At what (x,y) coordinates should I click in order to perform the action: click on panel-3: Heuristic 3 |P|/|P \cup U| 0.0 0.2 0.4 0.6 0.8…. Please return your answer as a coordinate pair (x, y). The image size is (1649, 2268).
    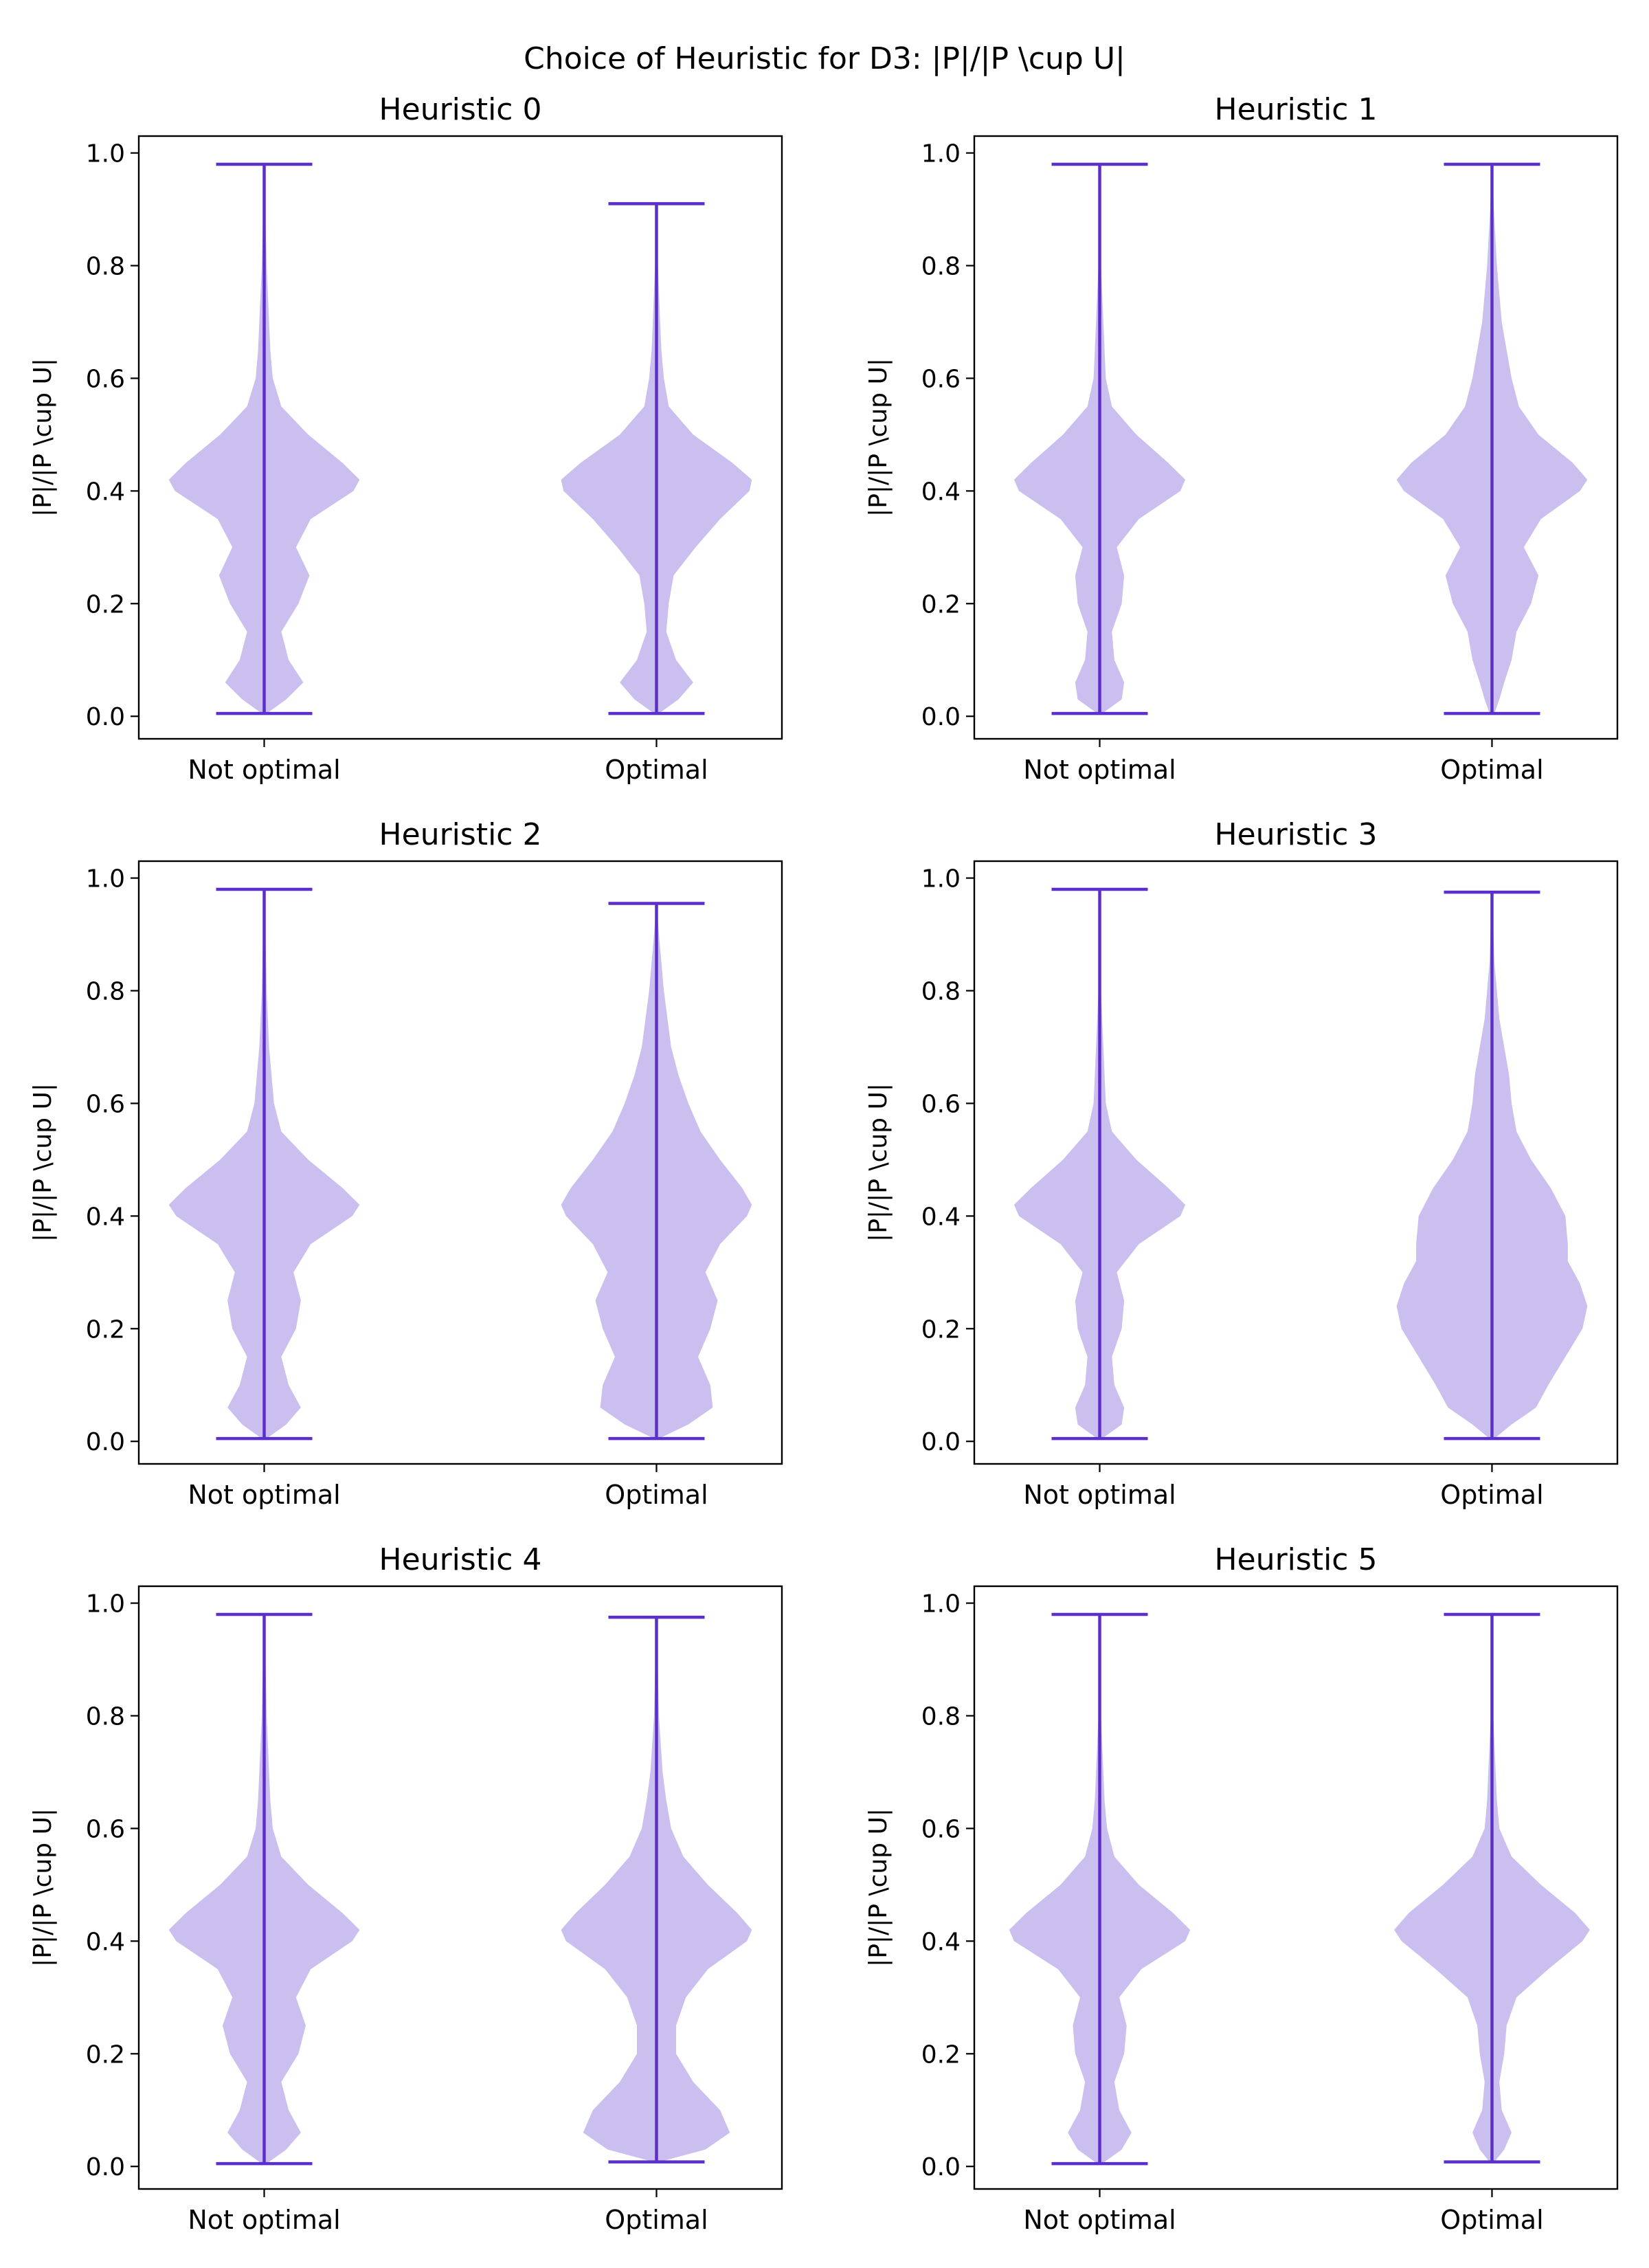
    Looking at the image, I should click on (1241, 1164).